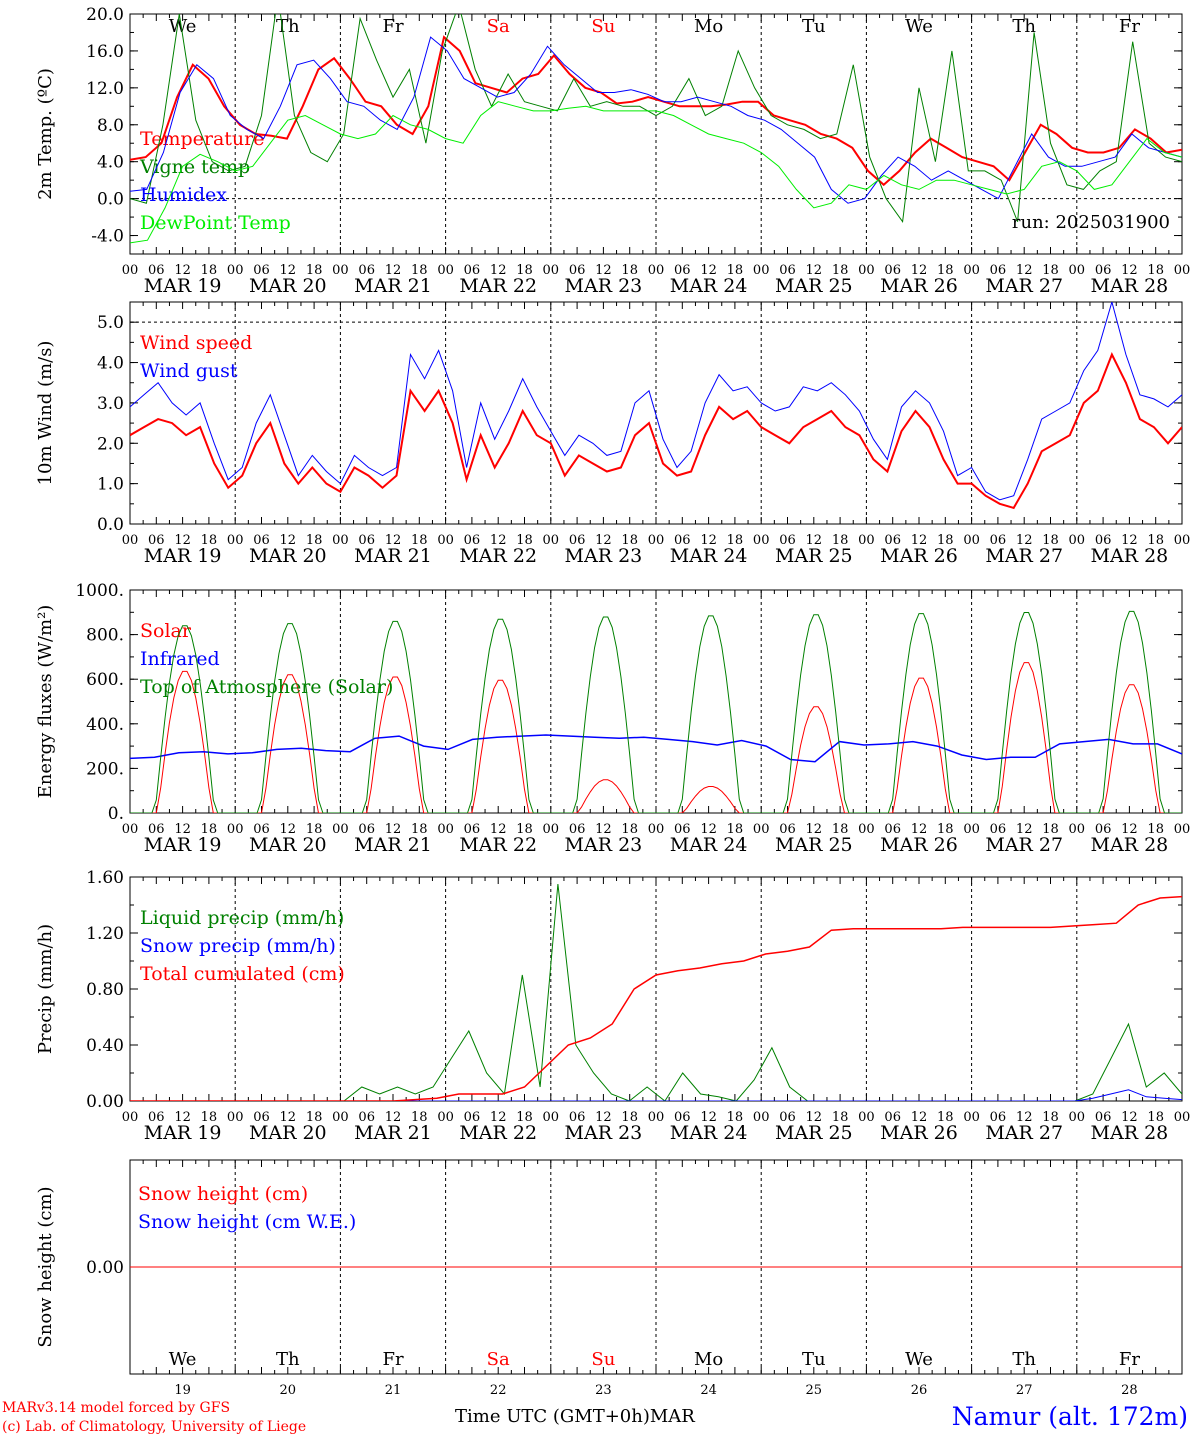 This screenshot has height=1440, width=1194. I want to click on run-annotation: run: 2025031900, so click(1091, 222).